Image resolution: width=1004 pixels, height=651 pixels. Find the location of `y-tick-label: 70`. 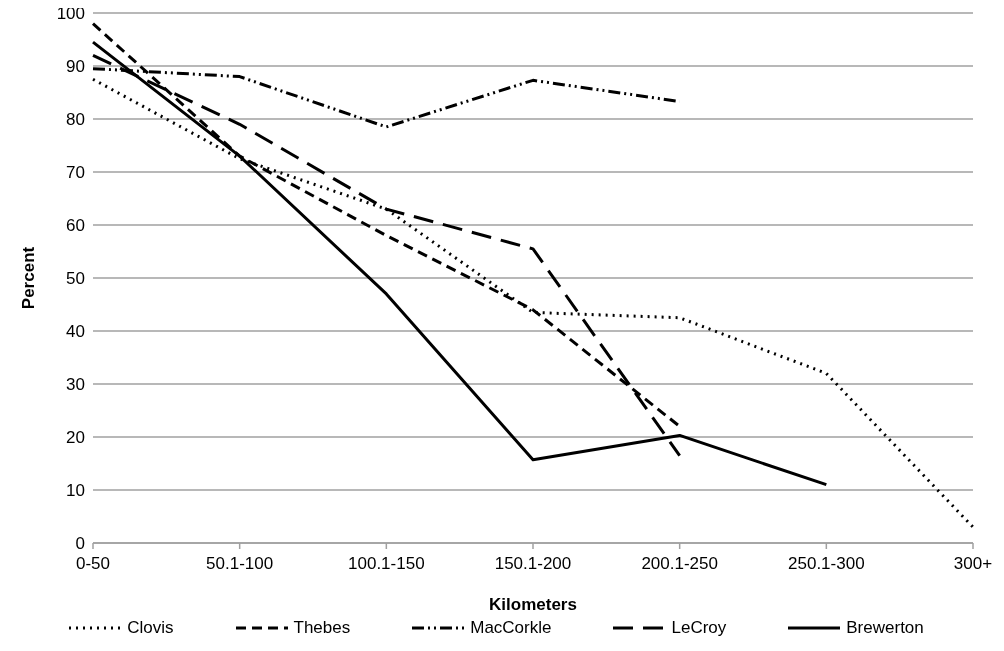

y-tick-label: 70 is located at coordinates (75, 173).